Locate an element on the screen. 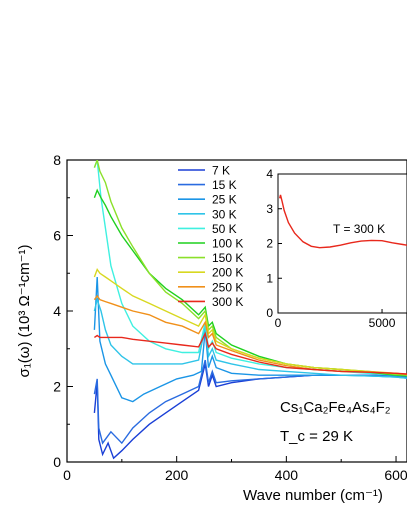 This screenshot has width=407, height=527. inset-x-axis: 0 5000 is located at coordinates (335, 319).